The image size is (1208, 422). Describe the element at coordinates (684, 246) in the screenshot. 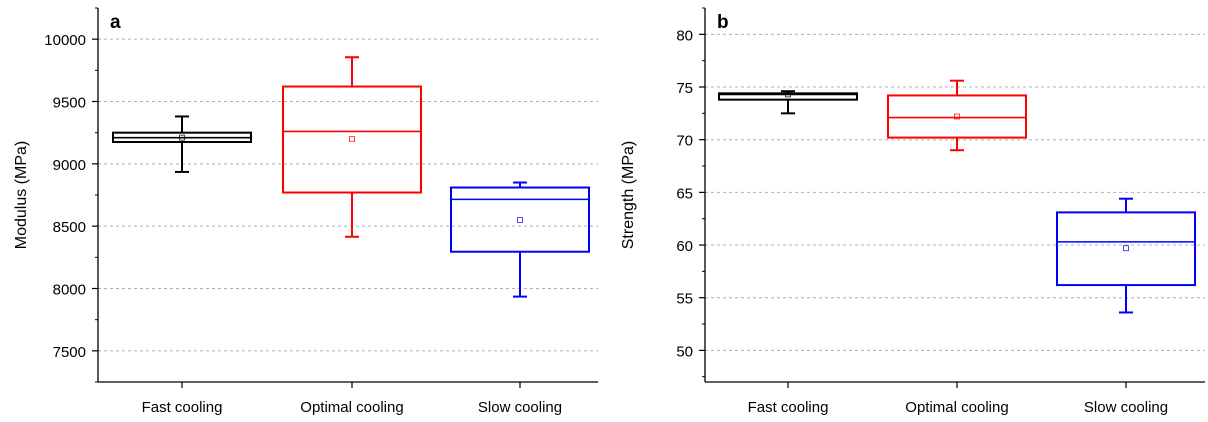

I see `y-tick-label: 60` at that location.